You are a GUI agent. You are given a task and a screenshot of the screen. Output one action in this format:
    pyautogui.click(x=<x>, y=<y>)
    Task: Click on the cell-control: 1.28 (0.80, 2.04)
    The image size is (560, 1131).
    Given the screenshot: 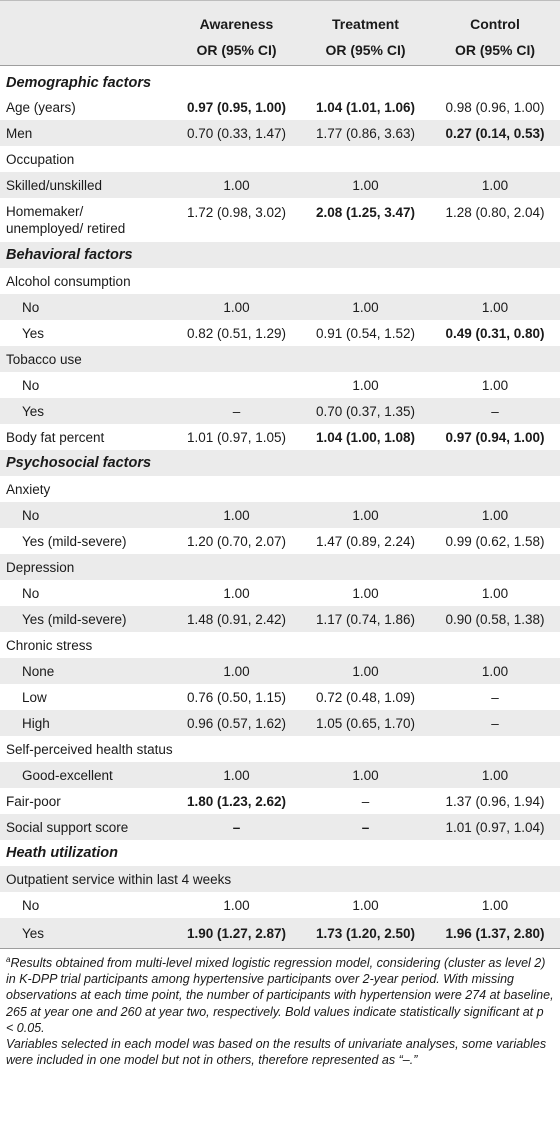 What is the action you would take?
    pyautogui.click(x=495, y=212)
    